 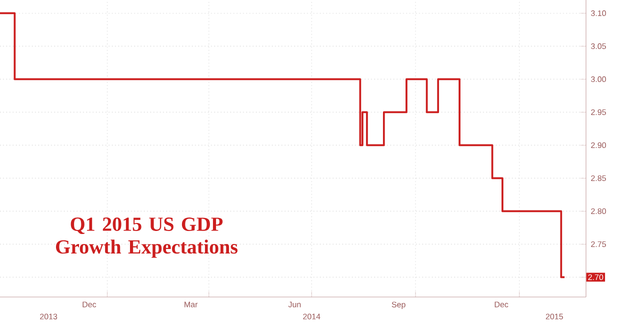 What do you see at coordinates (311, 317) in the screenshot?
I see `x2-tick-label: 2014` at bounding box center [311, 317].